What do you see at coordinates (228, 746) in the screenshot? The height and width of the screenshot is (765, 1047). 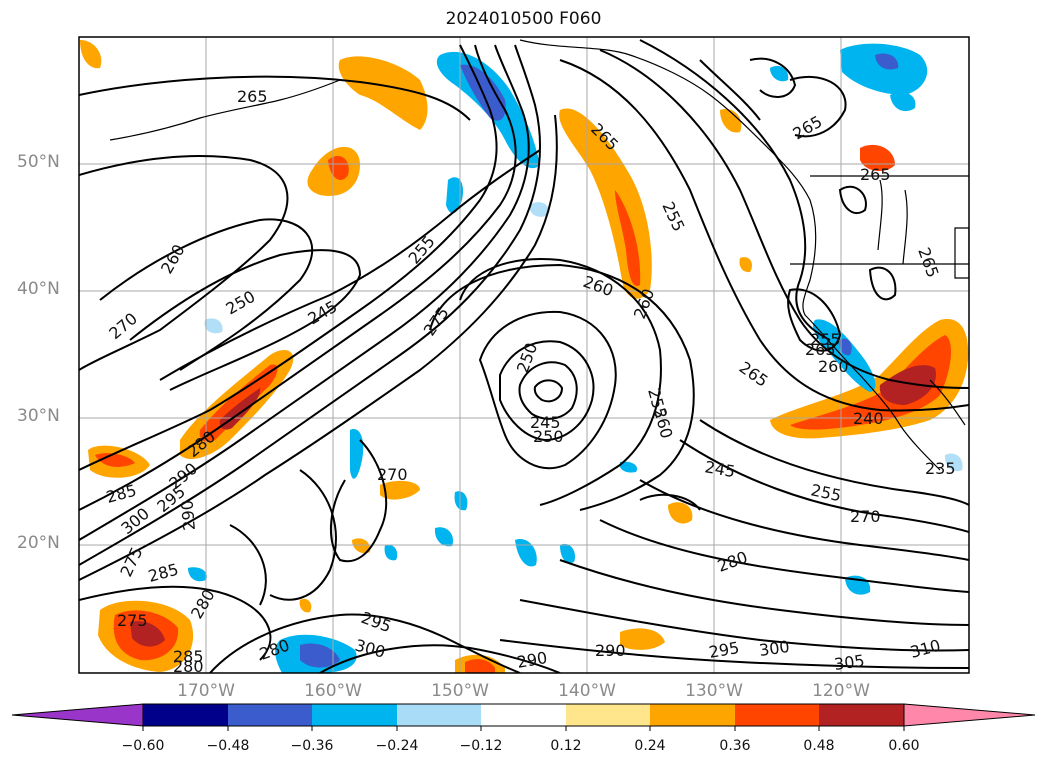 I see `colorbar-tick-label: −0.48` at bounding box center [228, 746].